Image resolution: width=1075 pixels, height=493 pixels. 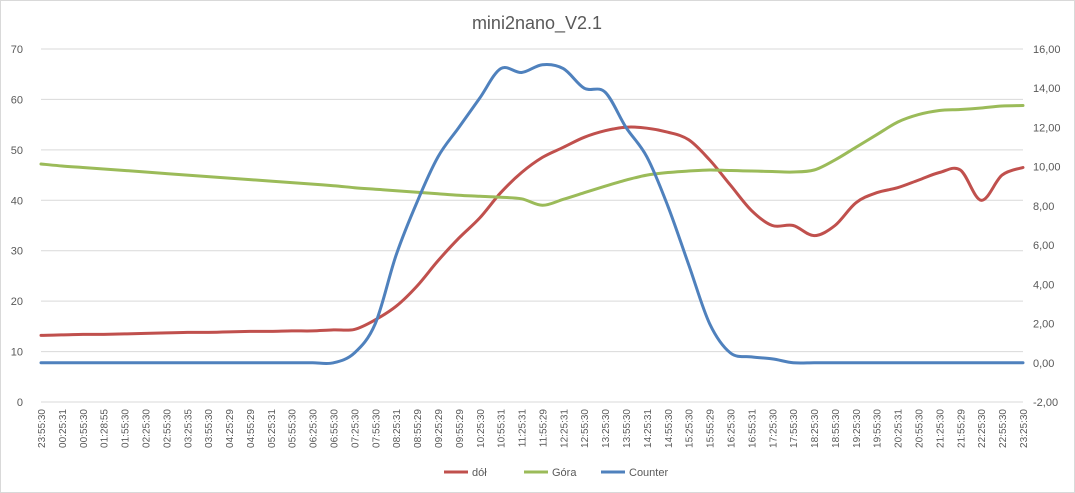 What do you see at coordinates (376, 428) in the screenshot?
I see `x-tick-label: 07:55:30` at bounding box center [376, 428].